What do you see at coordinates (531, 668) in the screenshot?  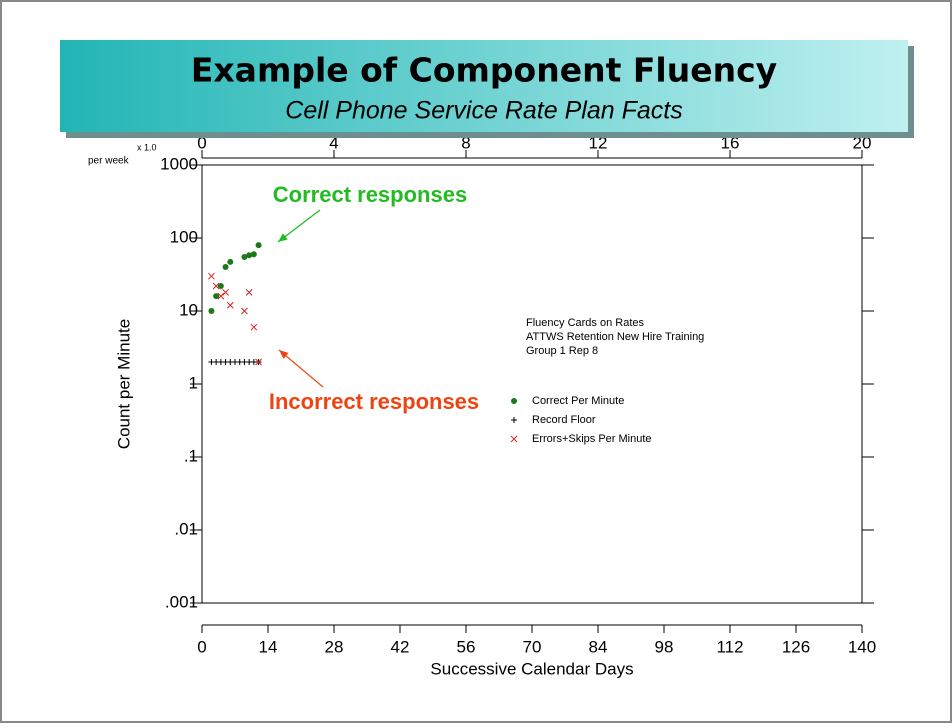 I see `x-axis-title: Successive Calendar Days` at bounding box center [531, 668].